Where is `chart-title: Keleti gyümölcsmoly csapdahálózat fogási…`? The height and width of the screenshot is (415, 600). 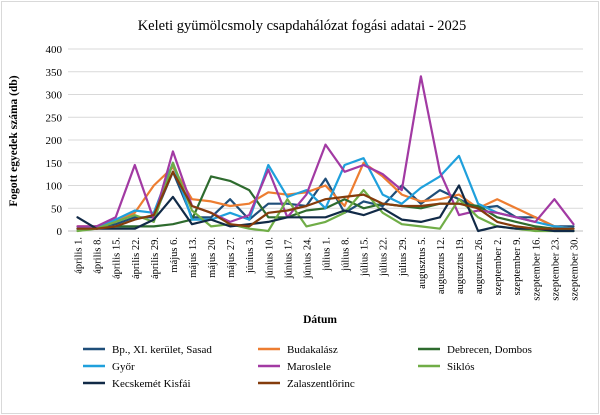
chart-title: Keleti gyümölcsmoly csapdahálózat fogási… is located at coordinates (302, 26).